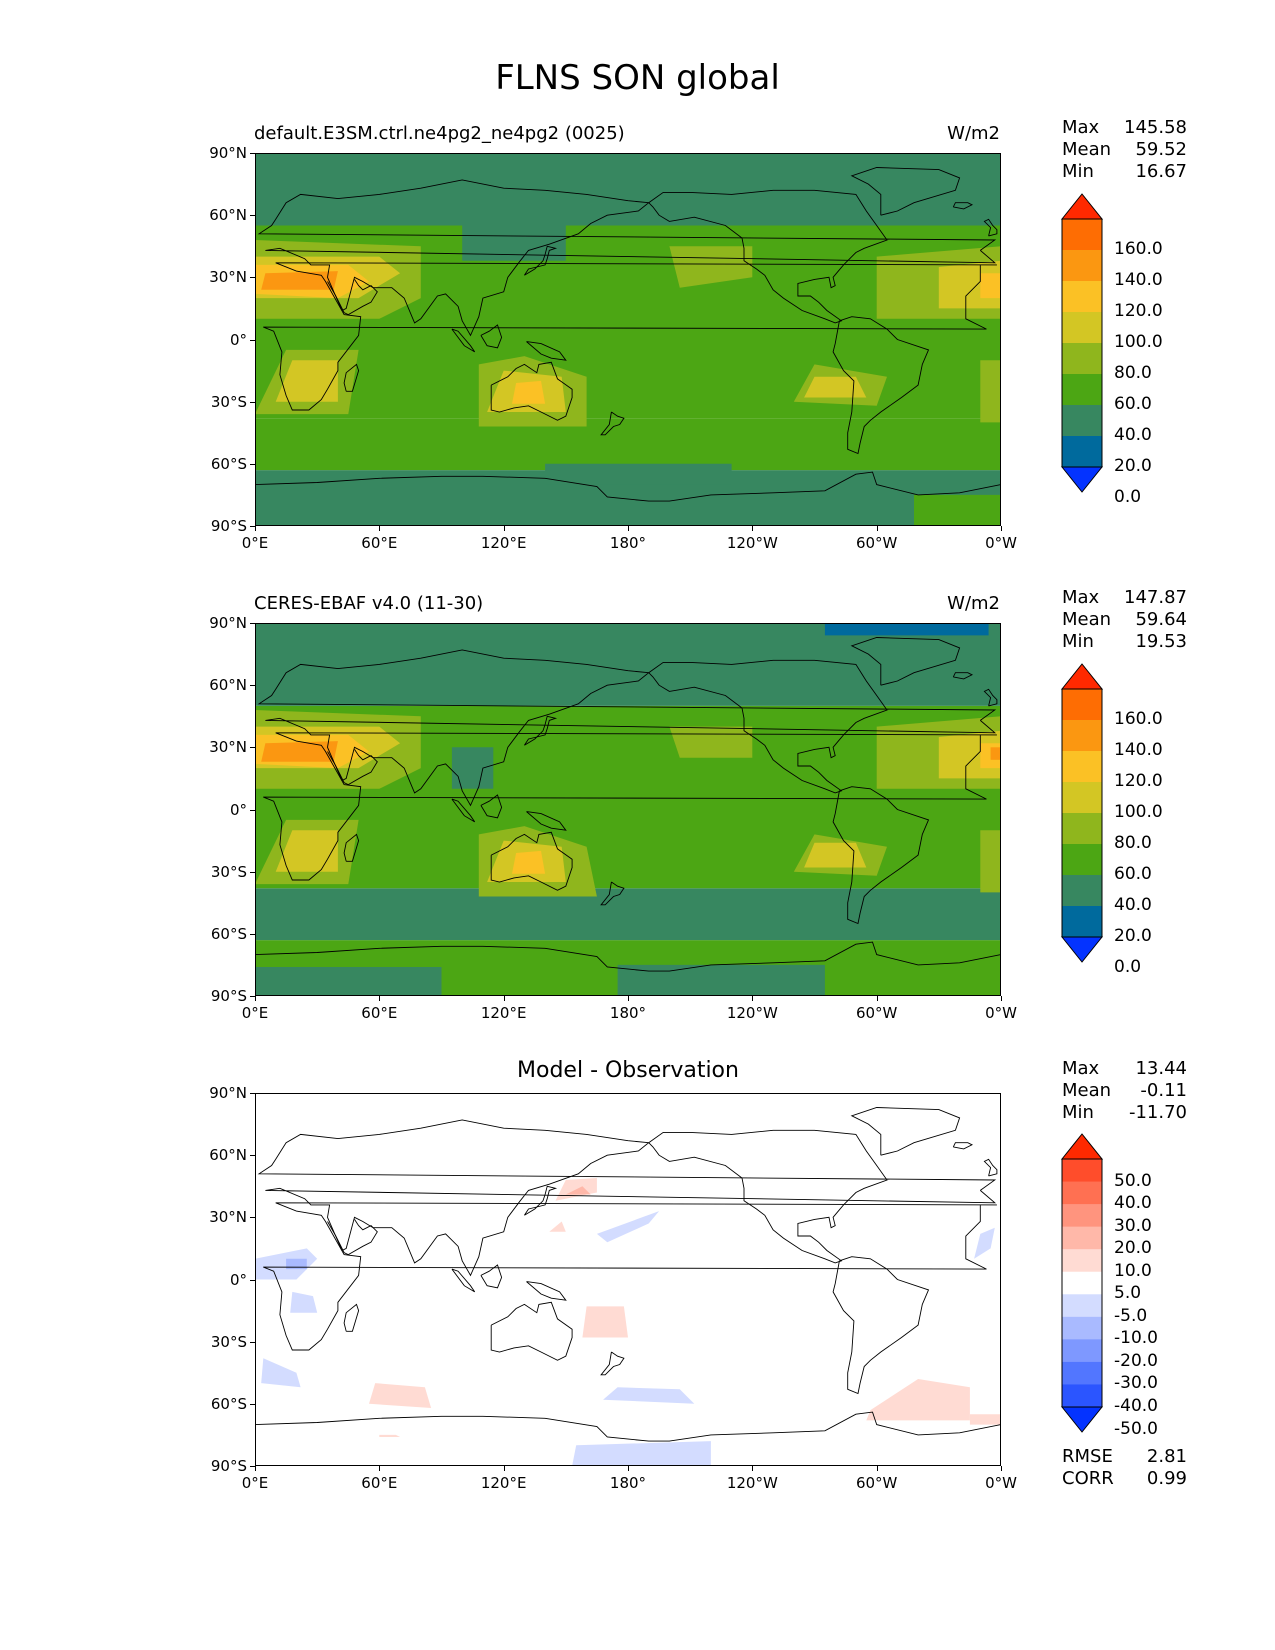  I want to click on panel-2-colorbar, so click(1082, 813).